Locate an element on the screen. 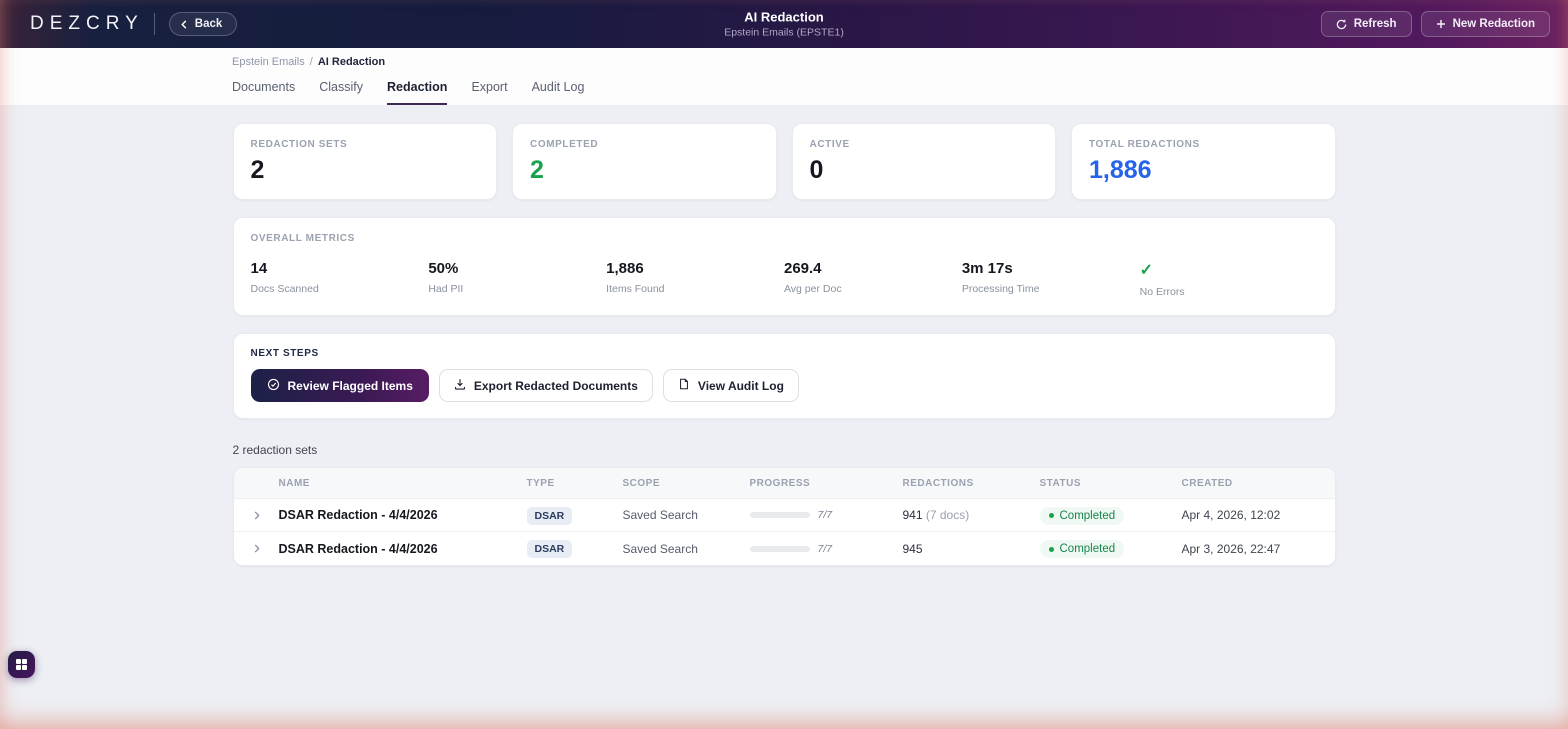 The image size is (1568, 729). tab-audit-log: Audit Log is located at coordinates (558, 87).